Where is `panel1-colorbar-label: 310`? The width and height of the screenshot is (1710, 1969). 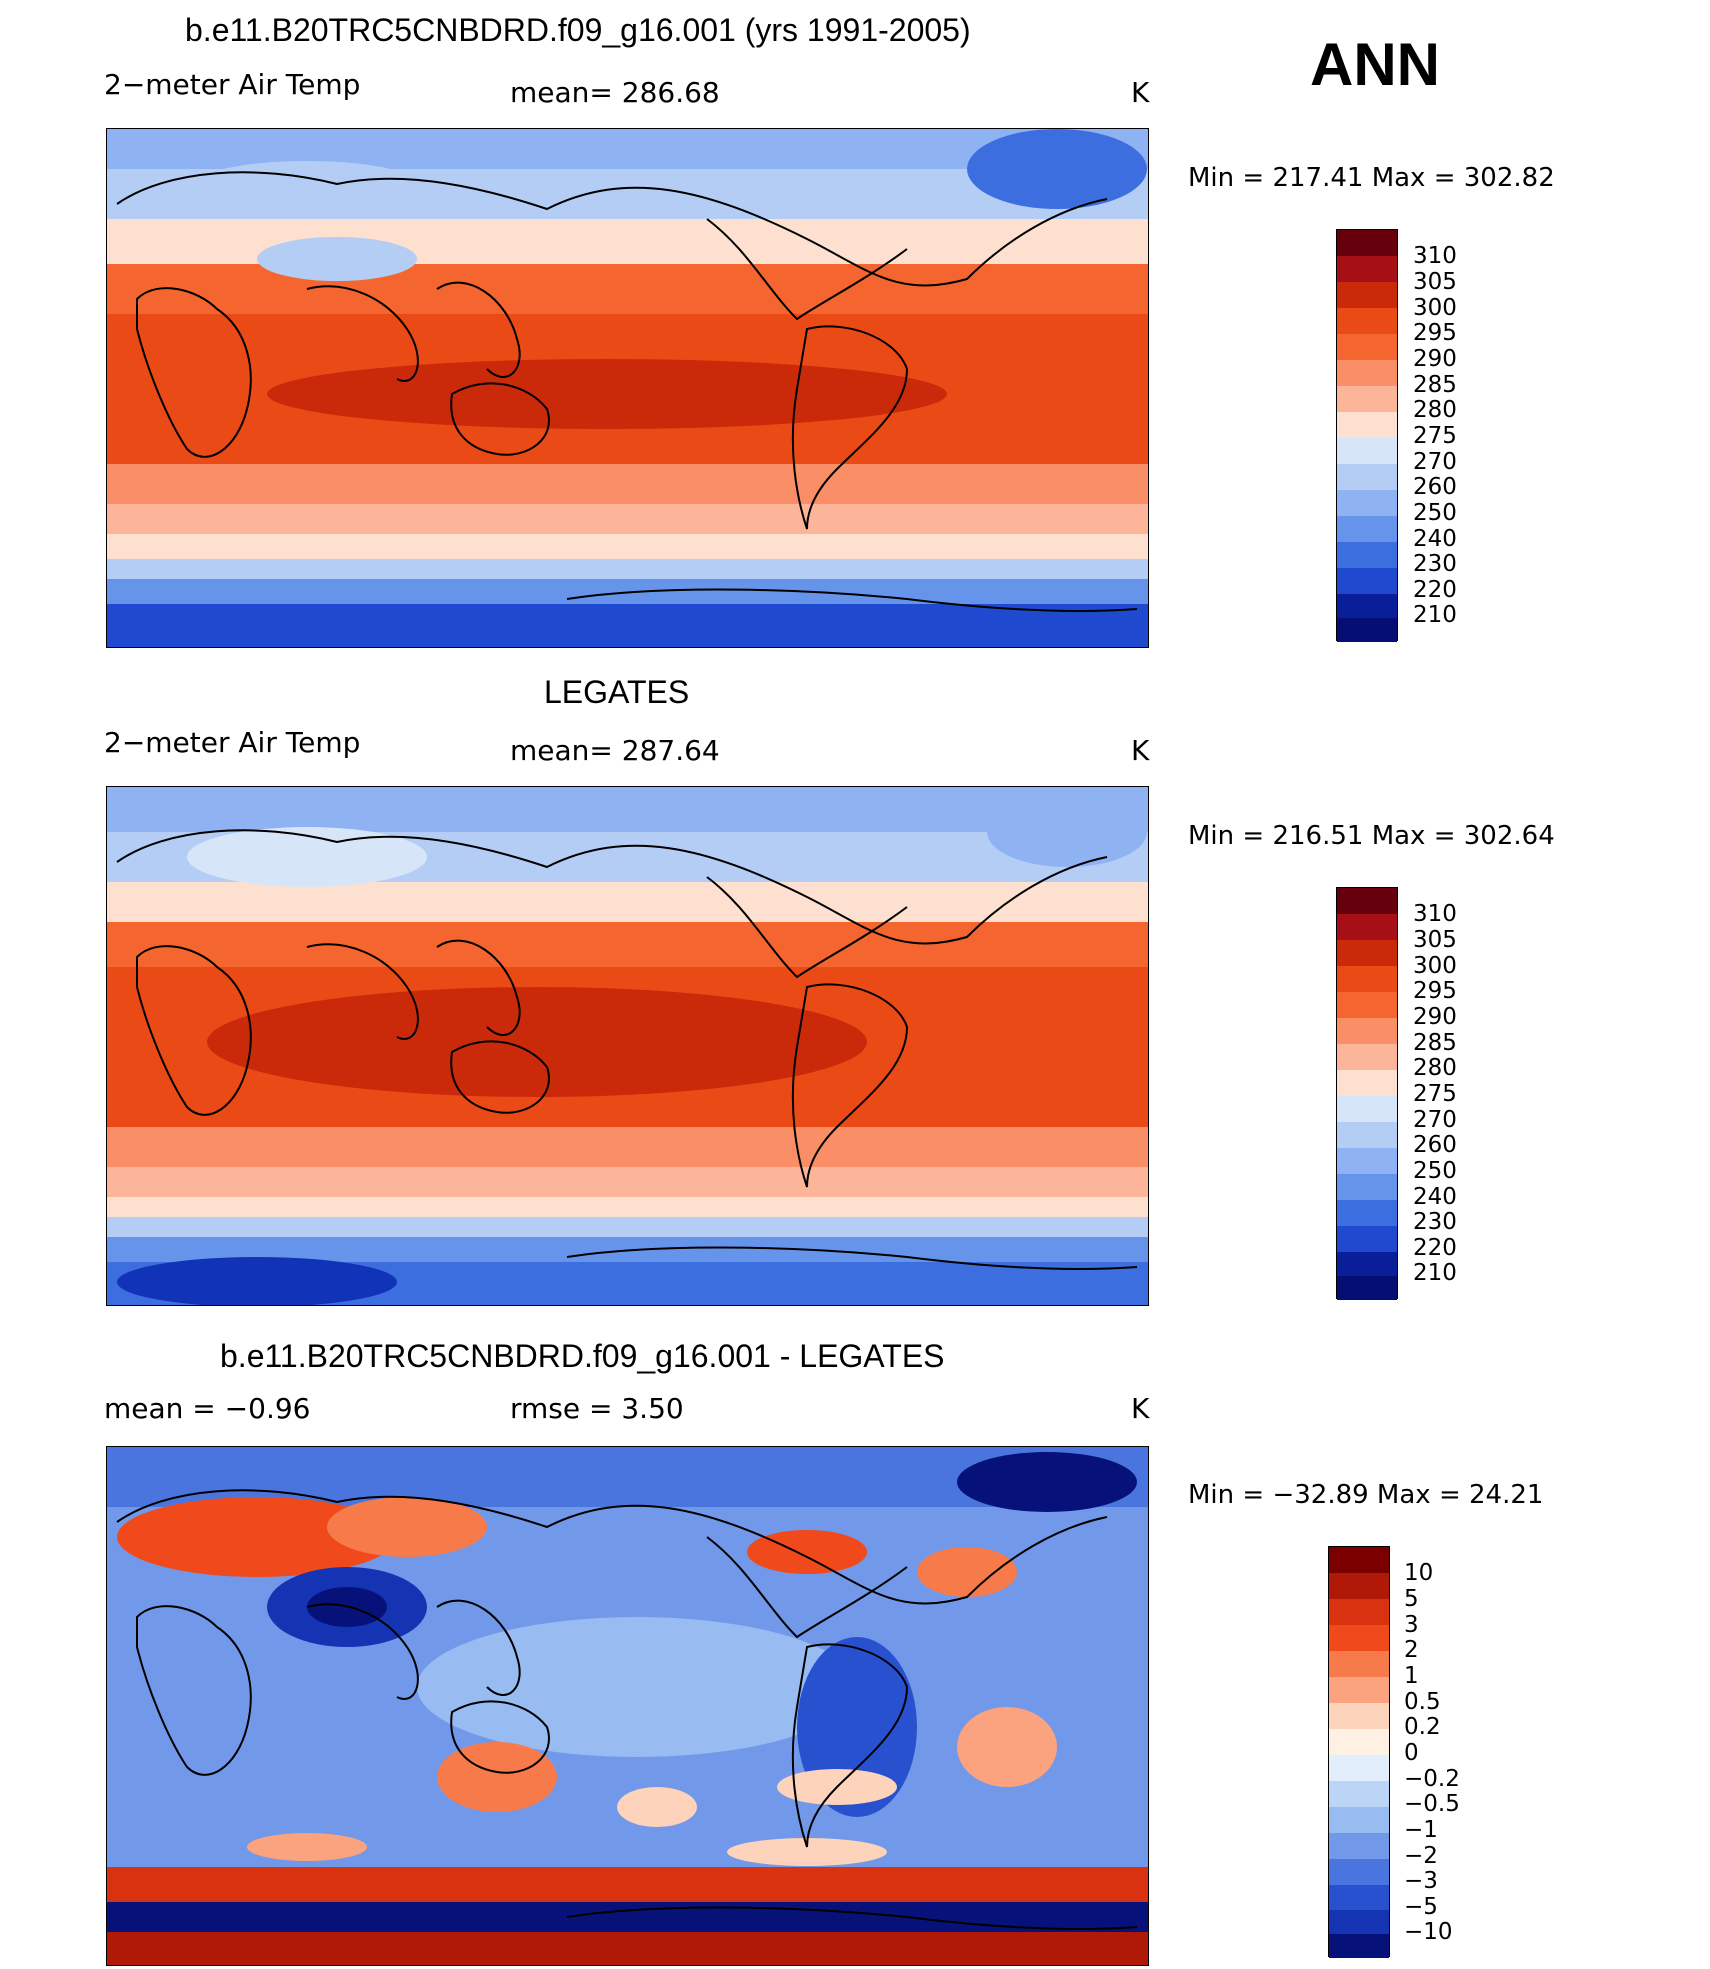
panel1-colorbar-label: 310 is located at coordinates (1435, 256).